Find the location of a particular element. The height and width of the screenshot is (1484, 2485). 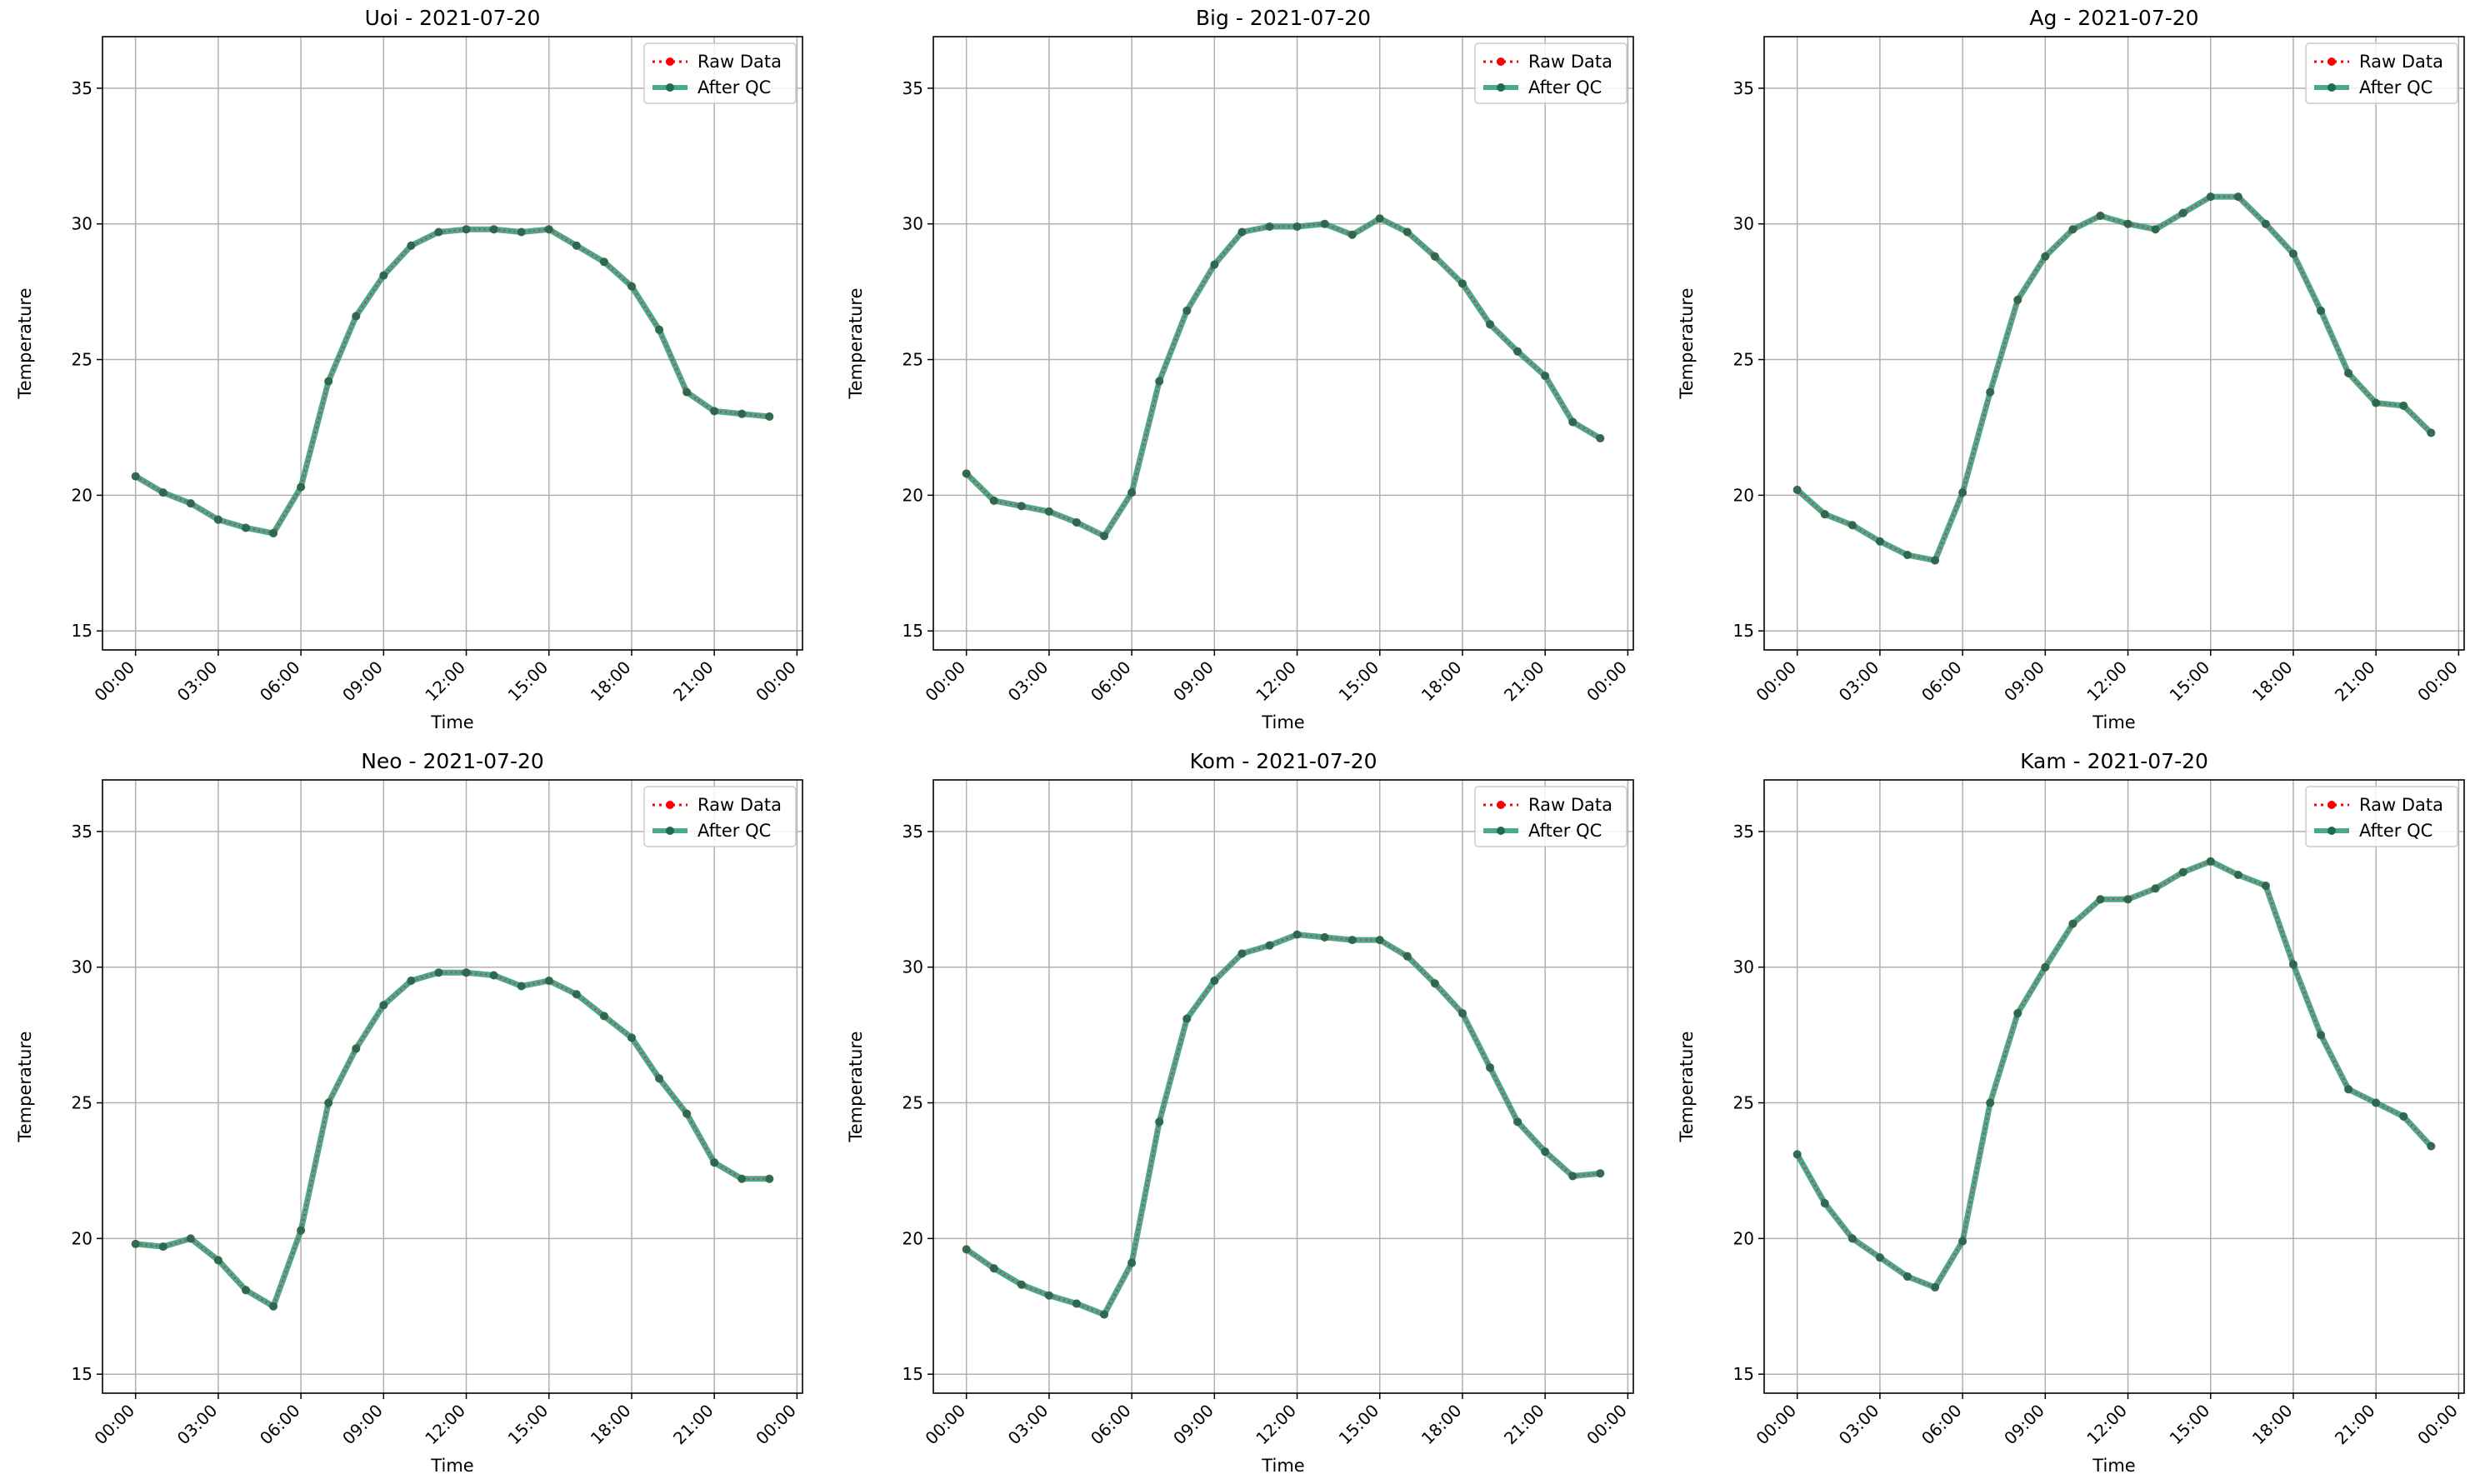

y-tick-label: 35 is located at coordinates (912, 832).